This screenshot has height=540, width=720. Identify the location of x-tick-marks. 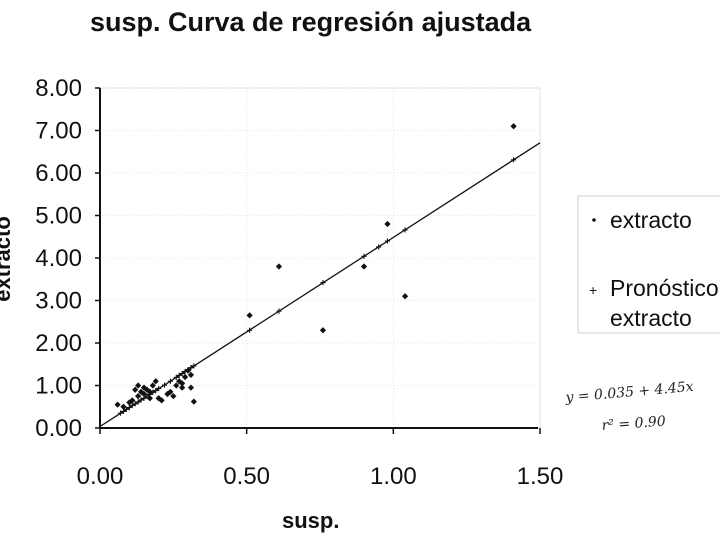
(320, 431).